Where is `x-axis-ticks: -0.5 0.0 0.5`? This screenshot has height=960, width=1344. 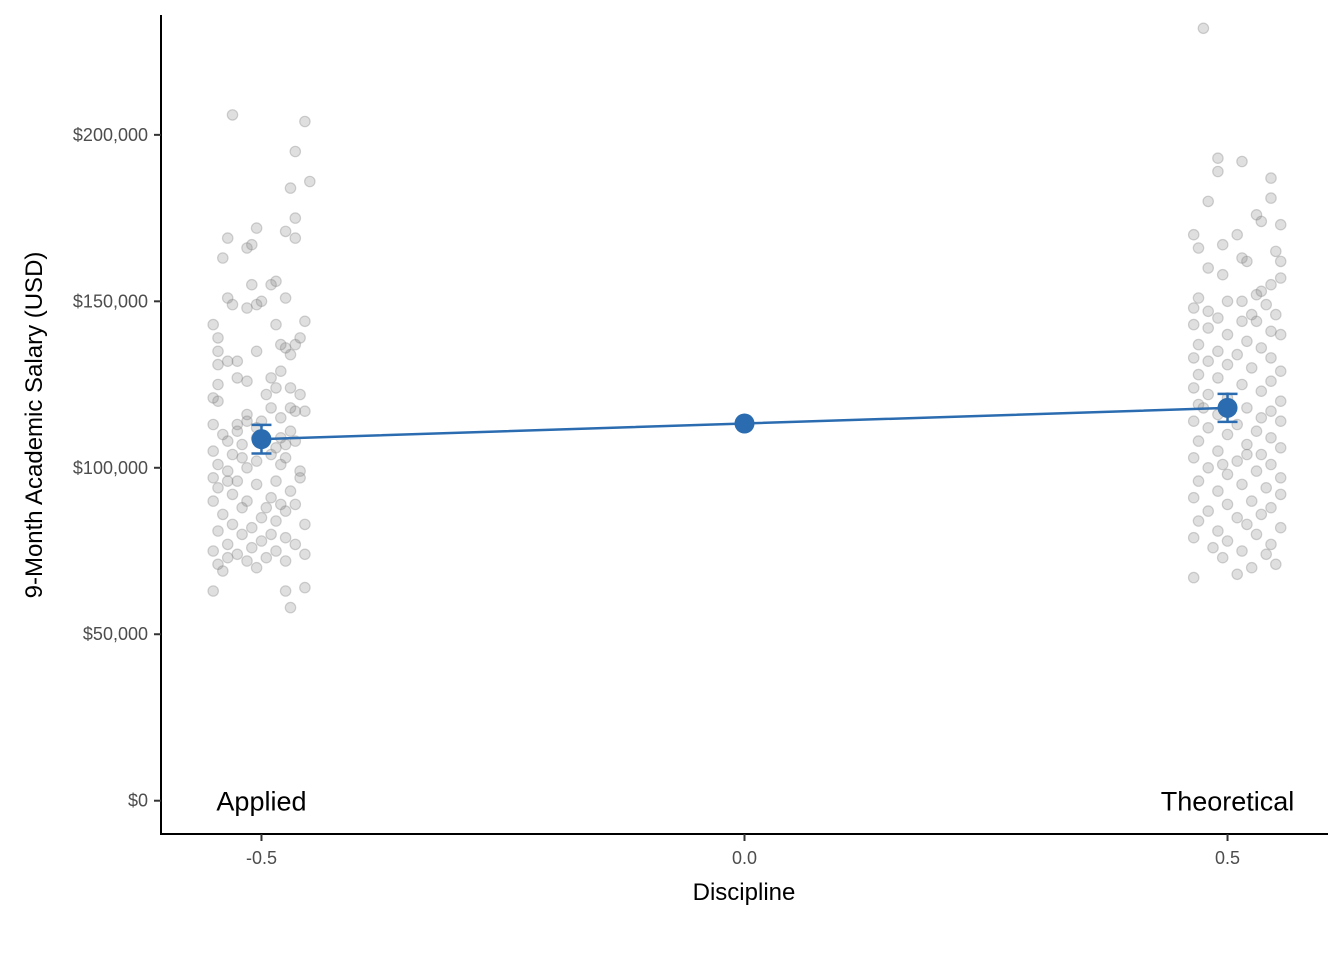 x-axis-ticks: -0.5 0.0 0.5 is located at coordinates (743, 851).